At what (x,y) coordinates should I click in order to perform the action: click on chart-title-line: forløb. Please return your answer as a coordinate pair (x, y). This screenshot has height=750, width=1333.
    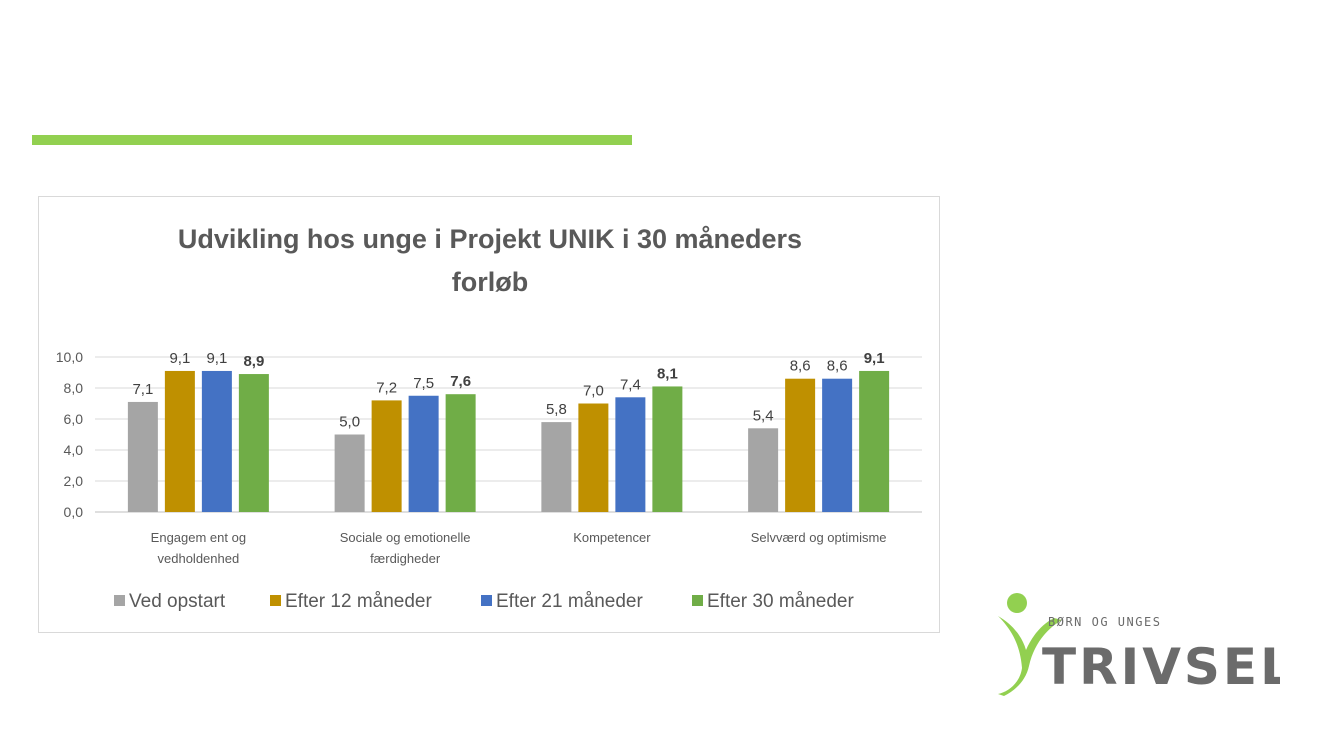
    Looking at the image, I should click on (490, 282).